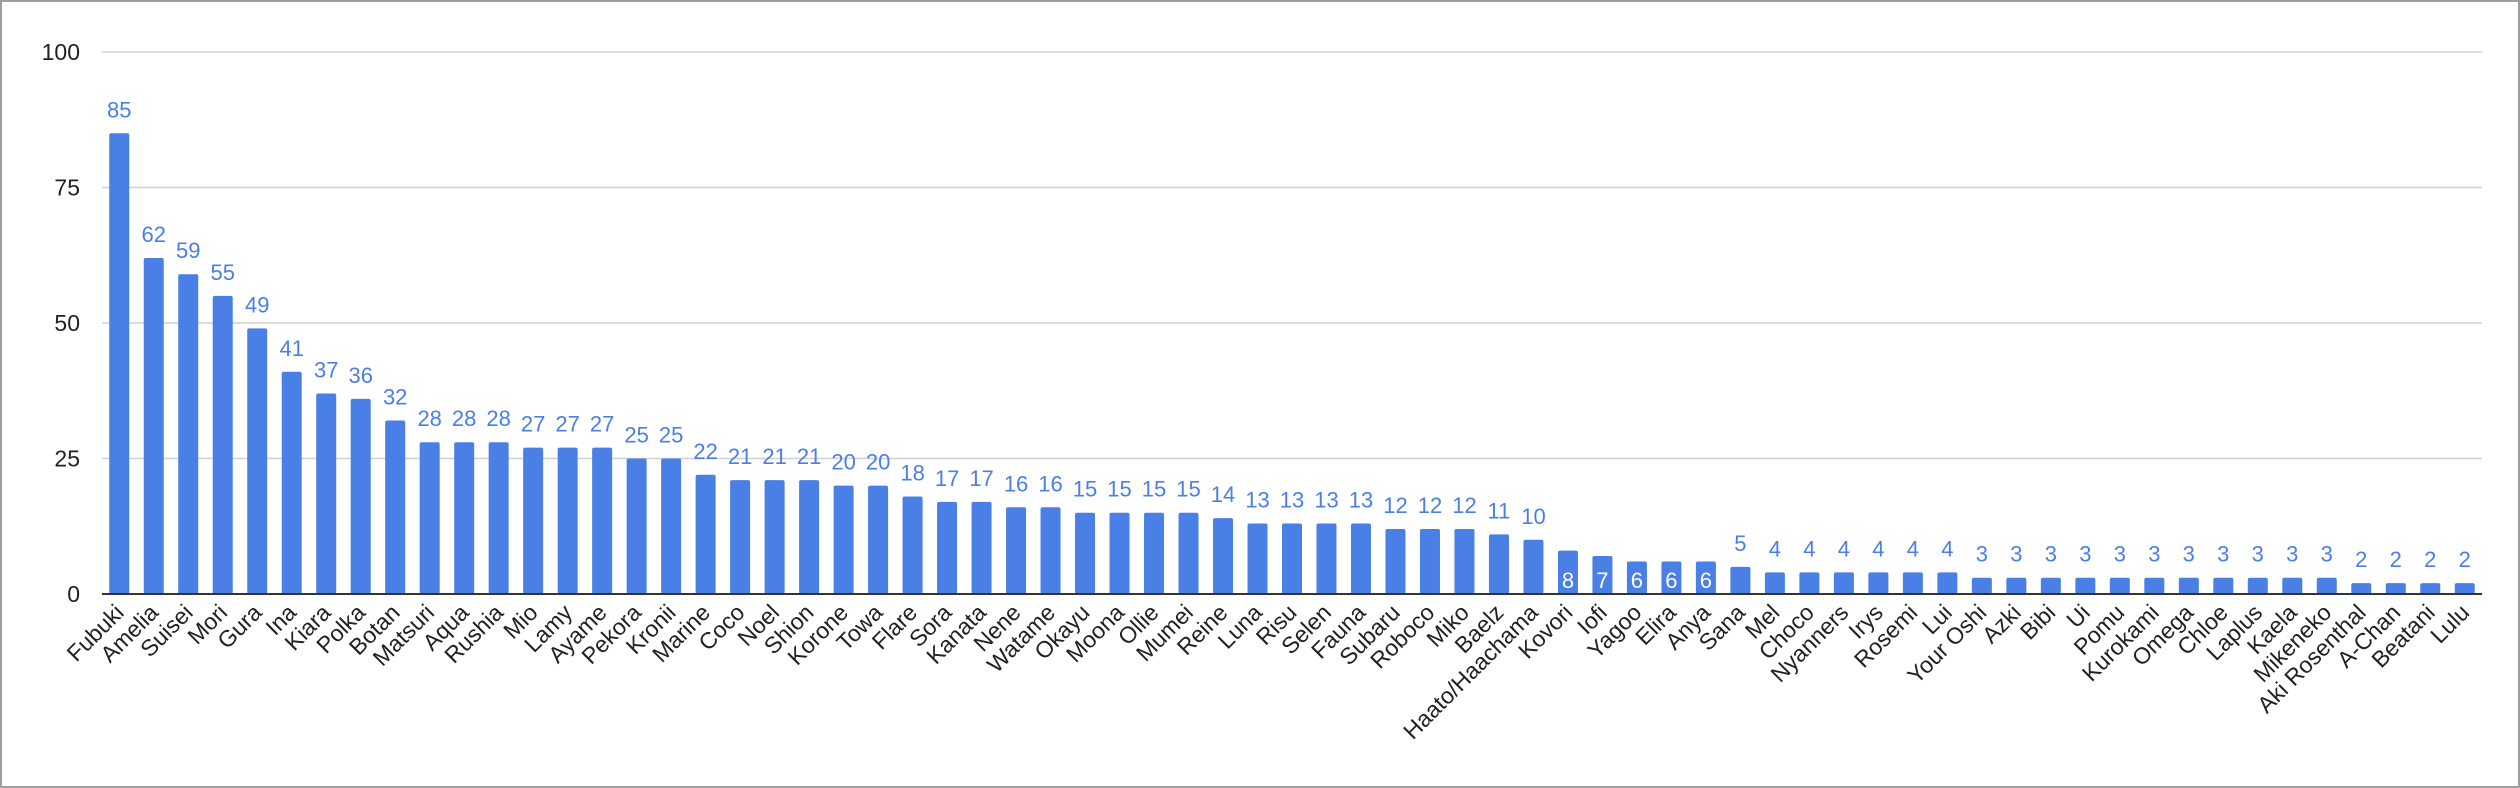  Describe the element at coordinates (67, 323) in the screenshot. I see `y-tick-label: 50` at that location.